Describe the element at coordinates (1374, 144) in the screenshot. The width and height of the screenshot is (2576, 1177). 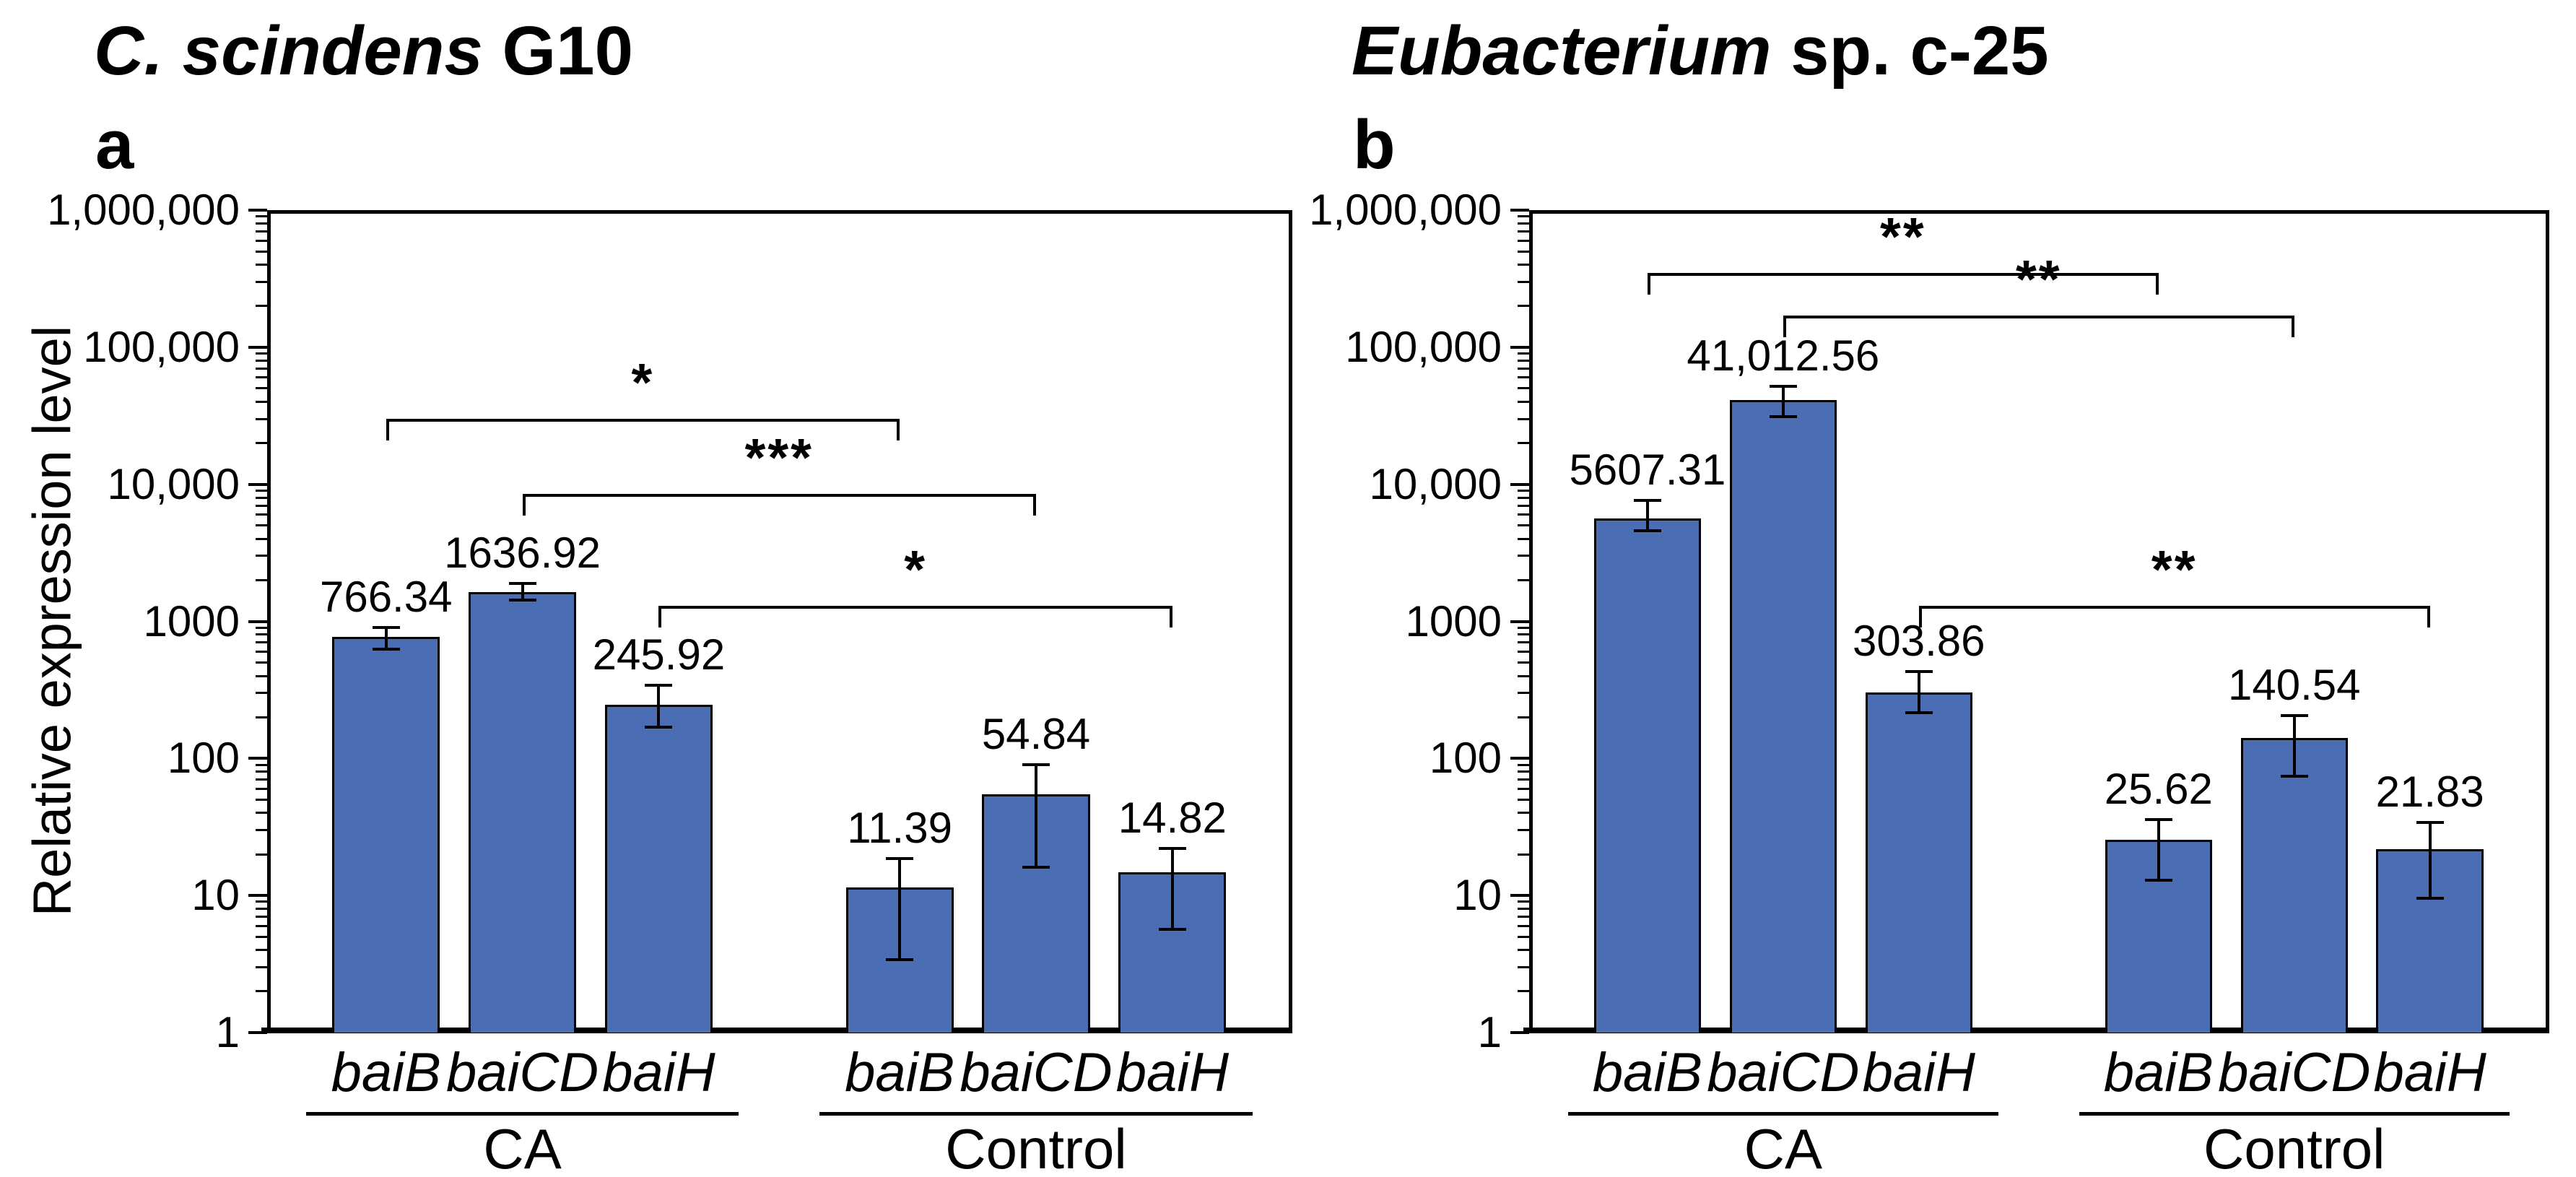
I see `panel-letter-b: b` at that location.